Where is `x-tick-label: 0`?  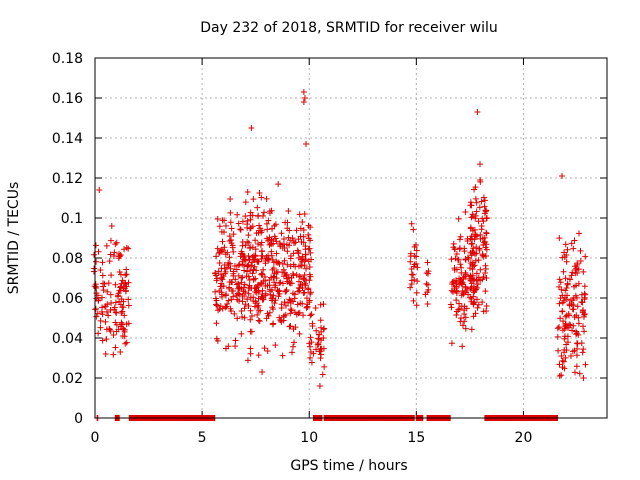
x-tick-label: 0 is located at coordinates (95, 438).